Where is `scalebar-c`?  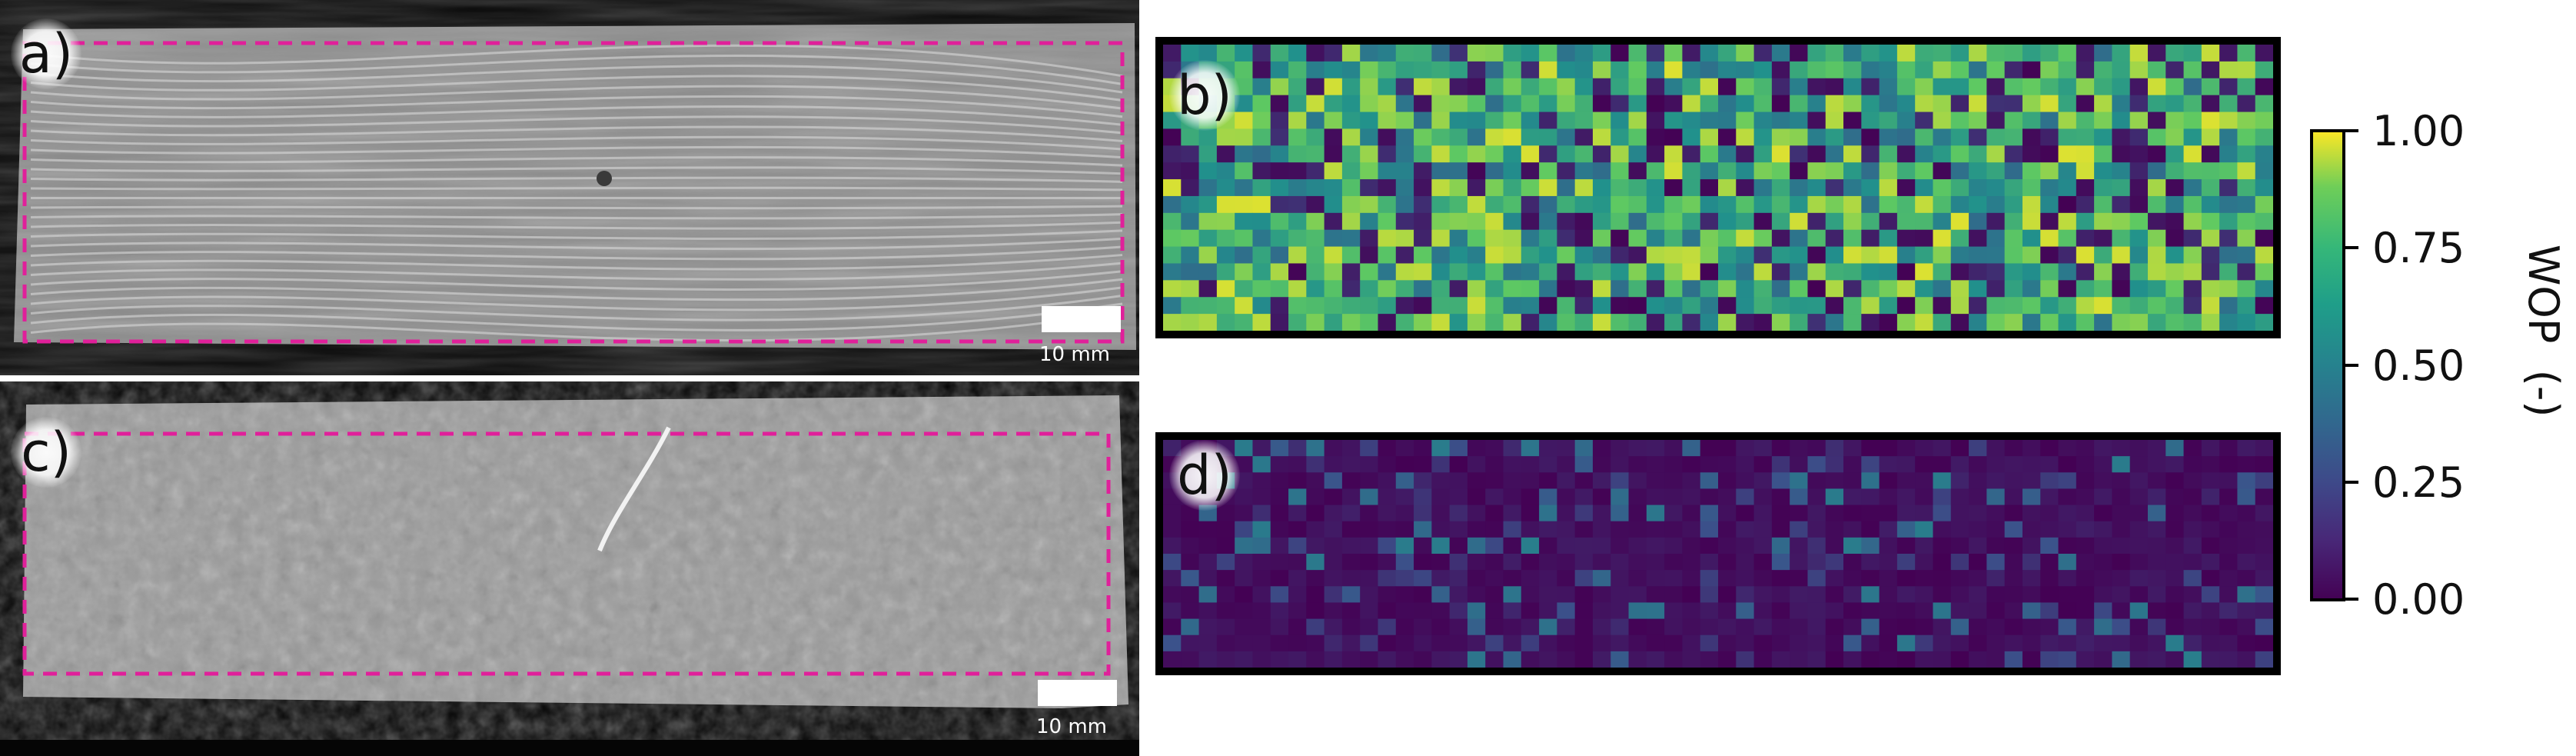 scalebar-c is located at coordinates (1077, 693).